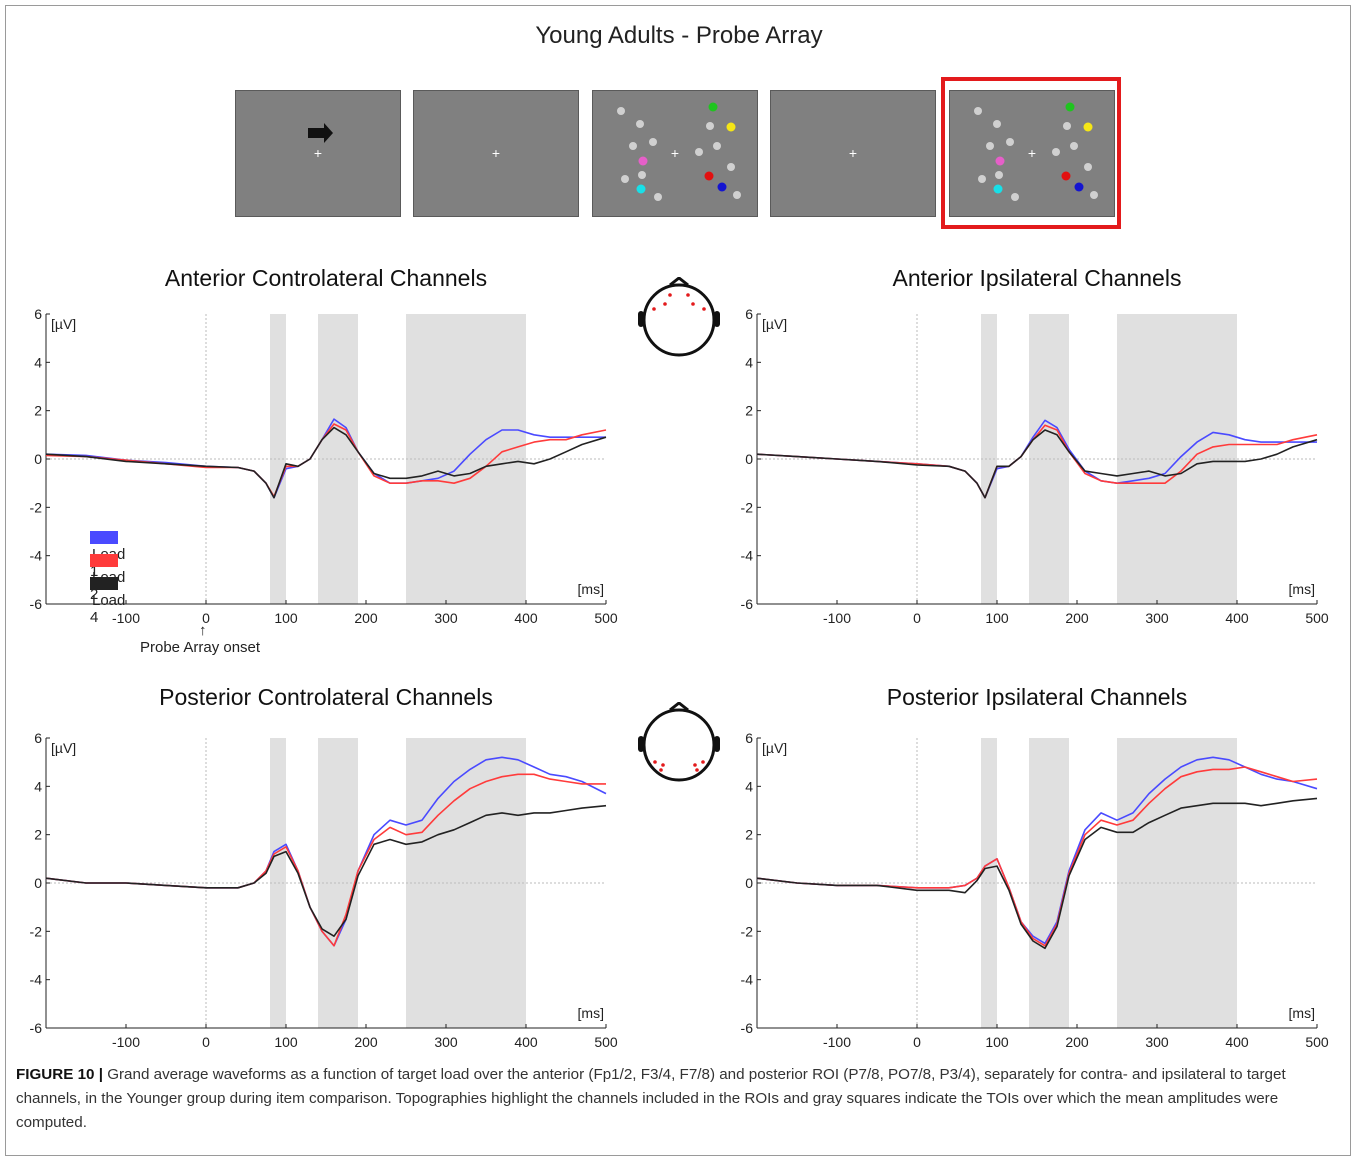  What do you see at coordinates (108, 609) in the screenshot?
I see `legend-label-load4: Load 4` at bounding box center [108, 609].